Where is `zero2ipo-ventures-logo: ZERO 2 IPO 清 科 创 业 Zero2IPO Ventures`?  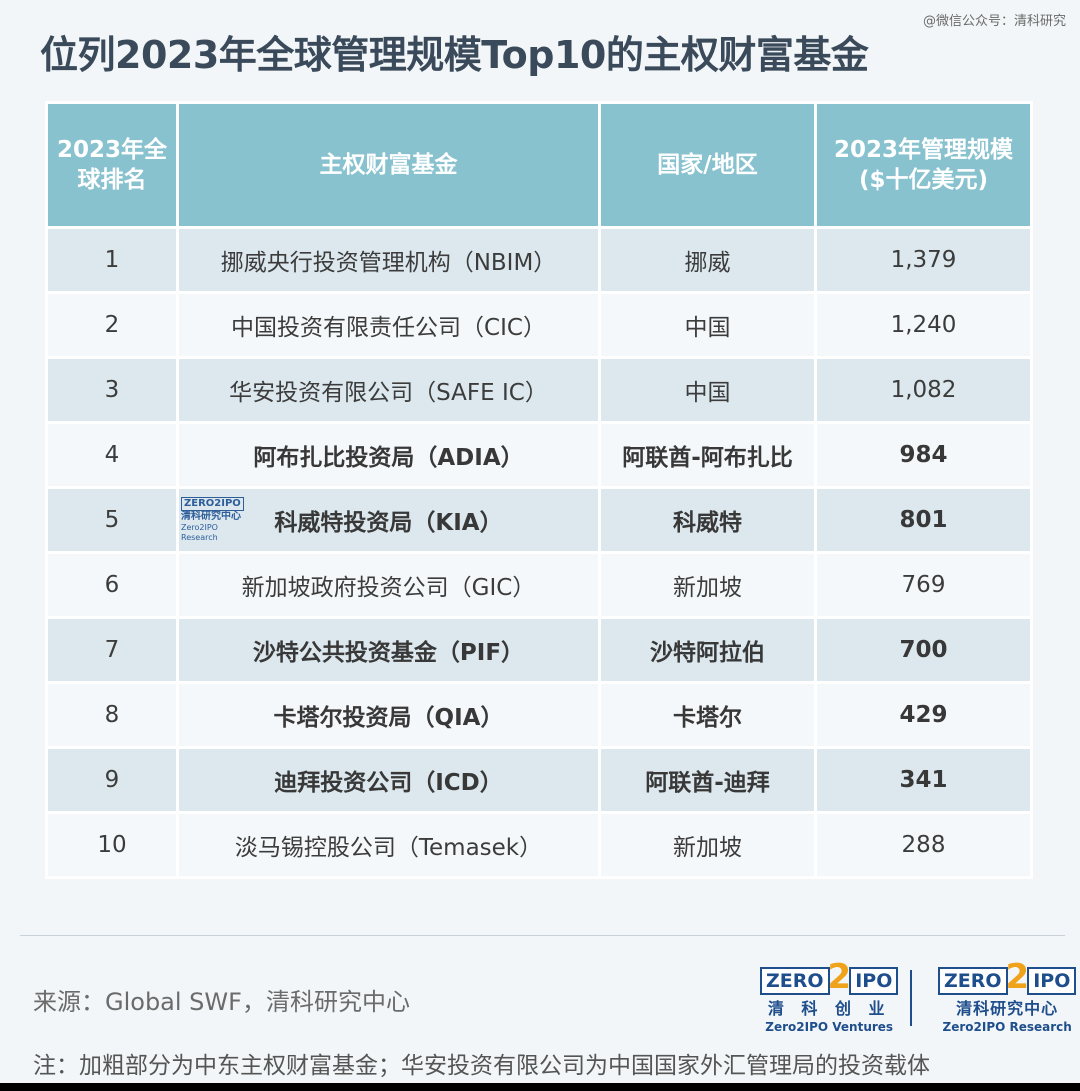 zero2ipo-ventures-logo: ZERO 2 IPO 清 科 创 业 Zero2IPO Ventures is located at coordinates (829, 997).